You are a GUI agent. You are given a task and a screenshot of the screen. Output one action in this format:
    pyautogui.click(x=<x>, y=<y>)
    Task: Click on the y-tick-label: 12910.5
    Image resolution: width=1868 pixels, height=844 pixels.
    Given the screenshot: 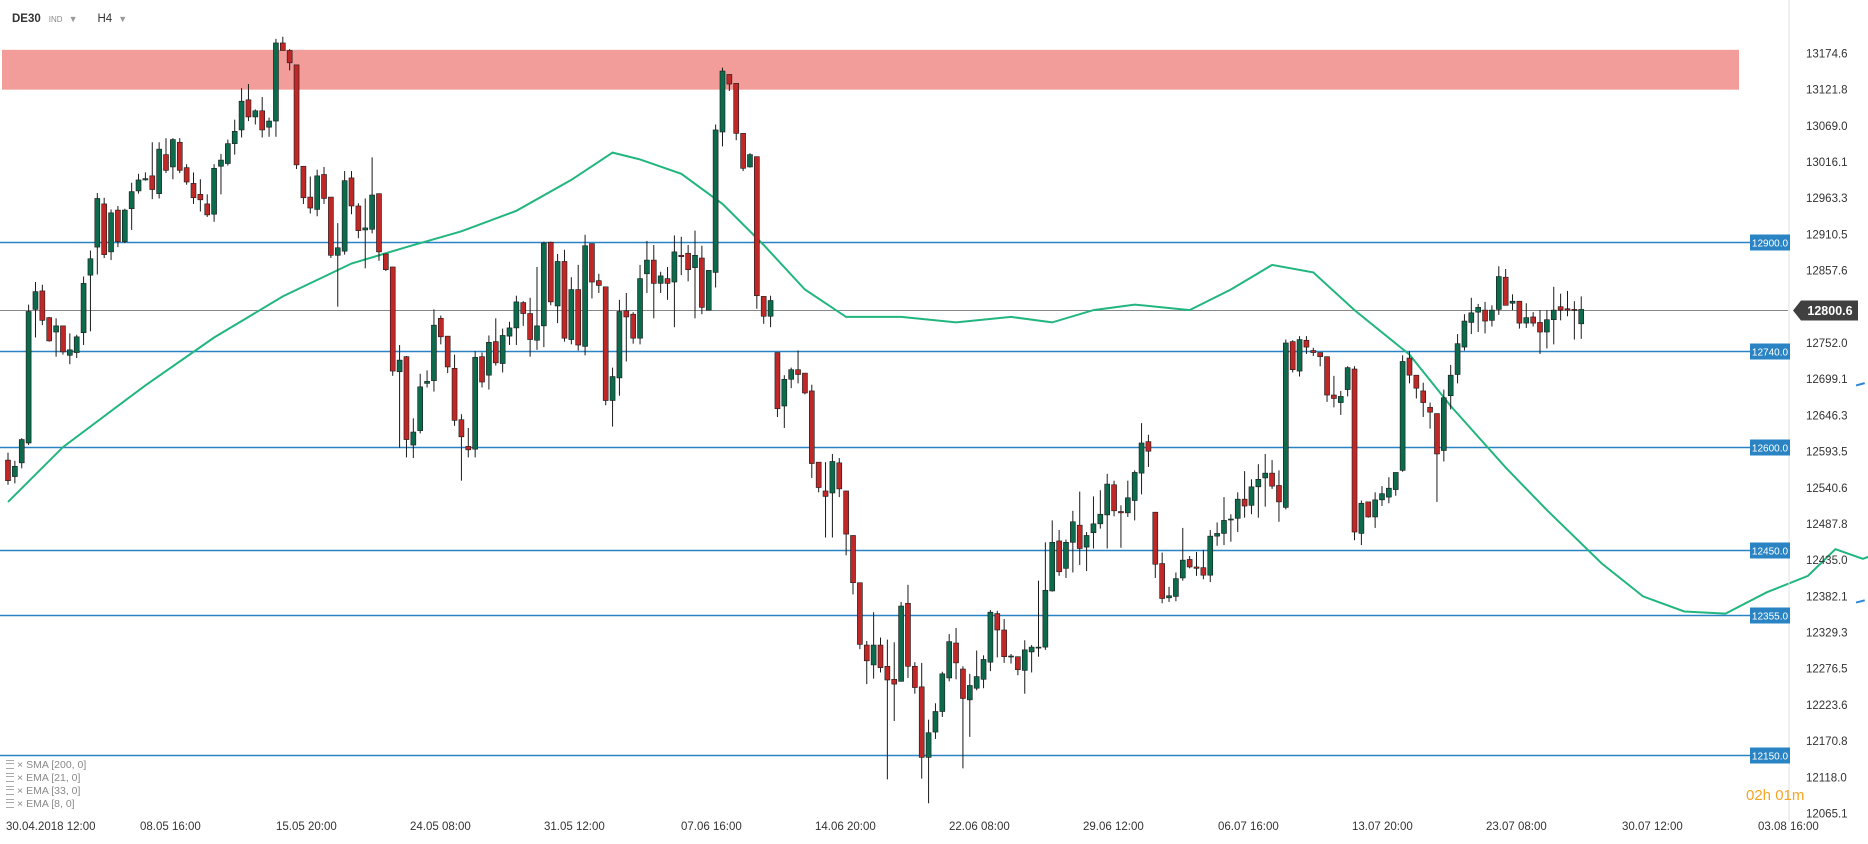 What is the action you would take?
    pyautogui.click(x=1827, y=235)
    